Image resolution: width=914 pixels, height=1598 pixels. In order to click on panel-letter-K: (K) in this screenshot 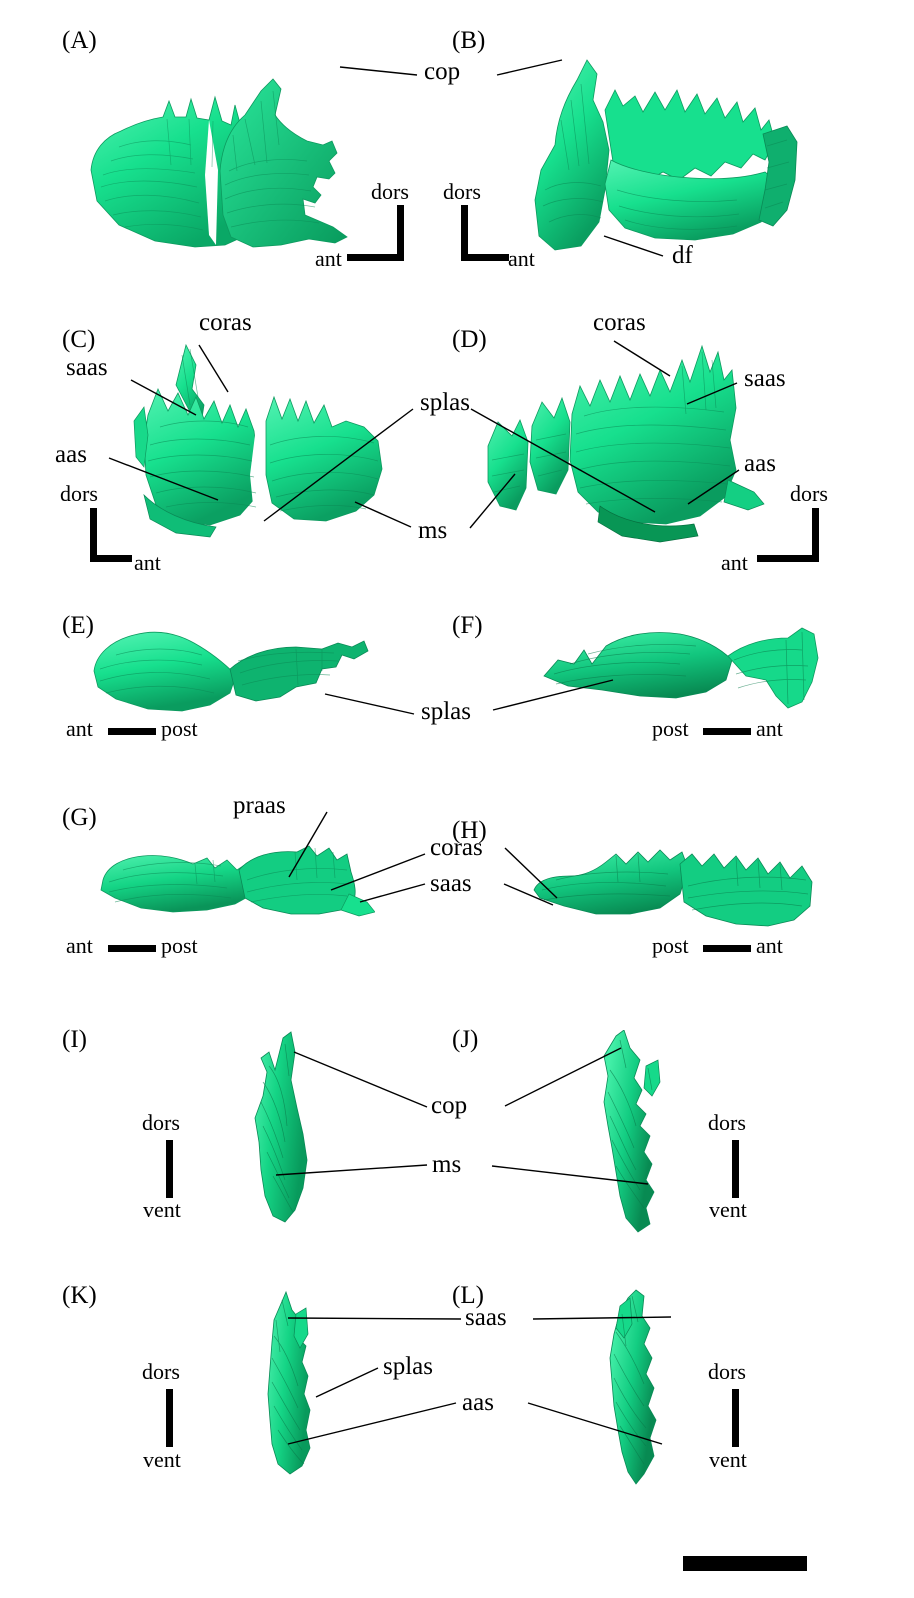, I will do `click(79, 1295)`.